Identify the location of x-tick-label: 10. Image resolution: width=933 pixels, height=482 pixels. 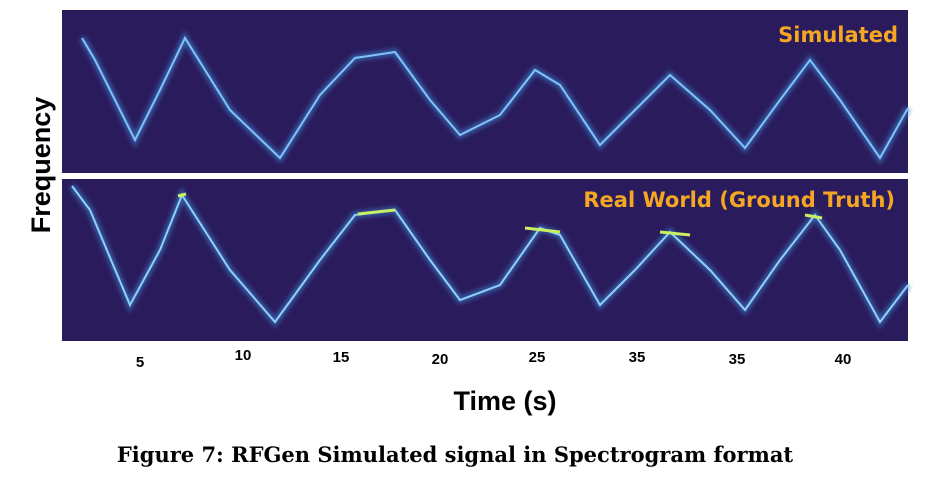
(243, 355).